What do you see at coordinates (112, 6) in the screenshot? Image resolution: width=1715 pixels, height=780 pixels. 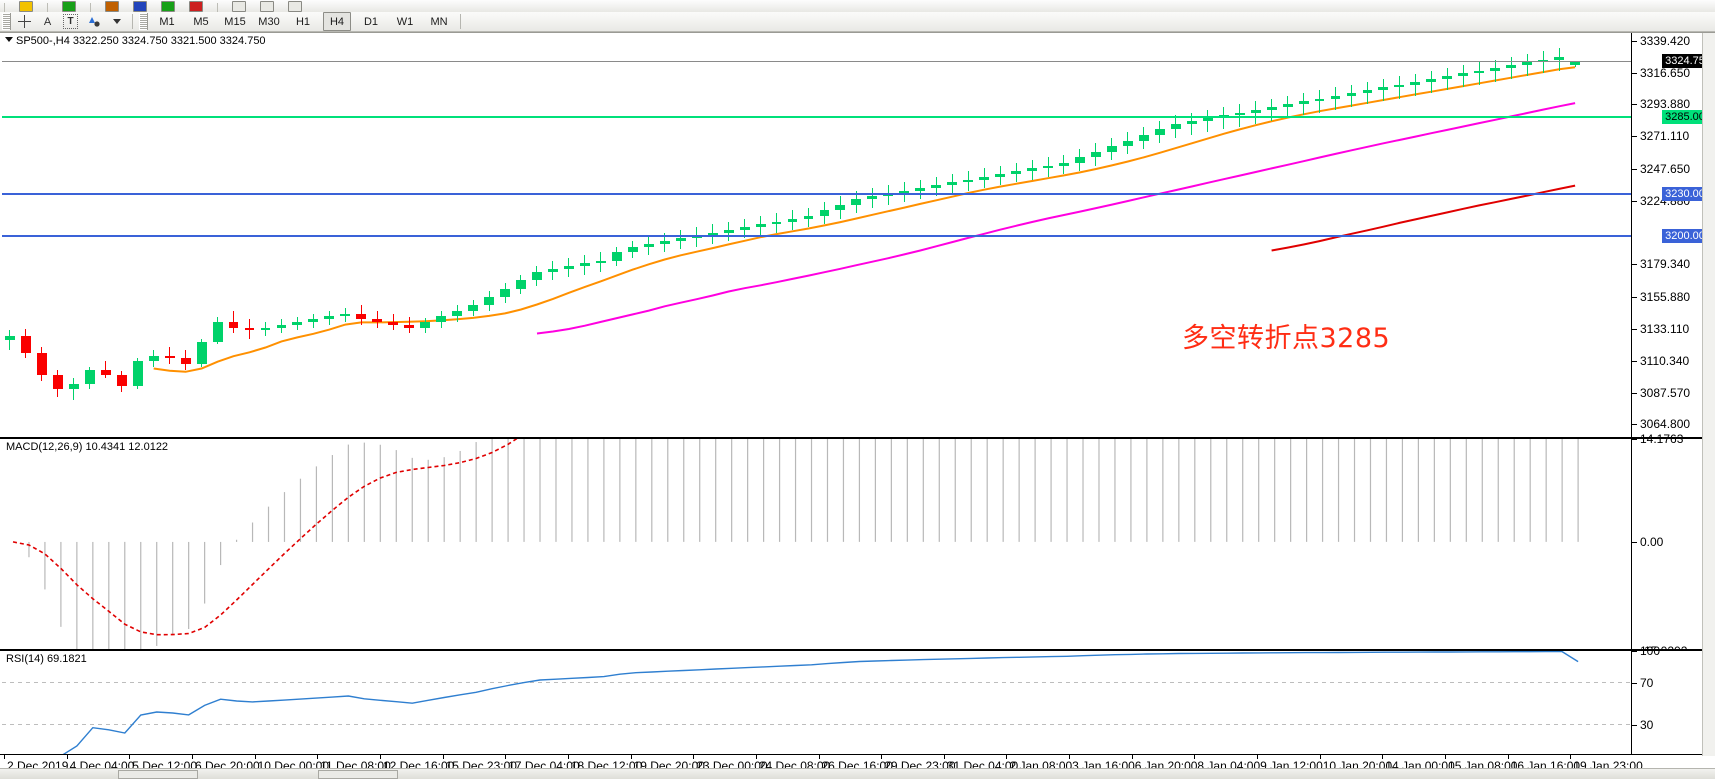 I see `orange-tool-icon` at bounding box center [112, 6].